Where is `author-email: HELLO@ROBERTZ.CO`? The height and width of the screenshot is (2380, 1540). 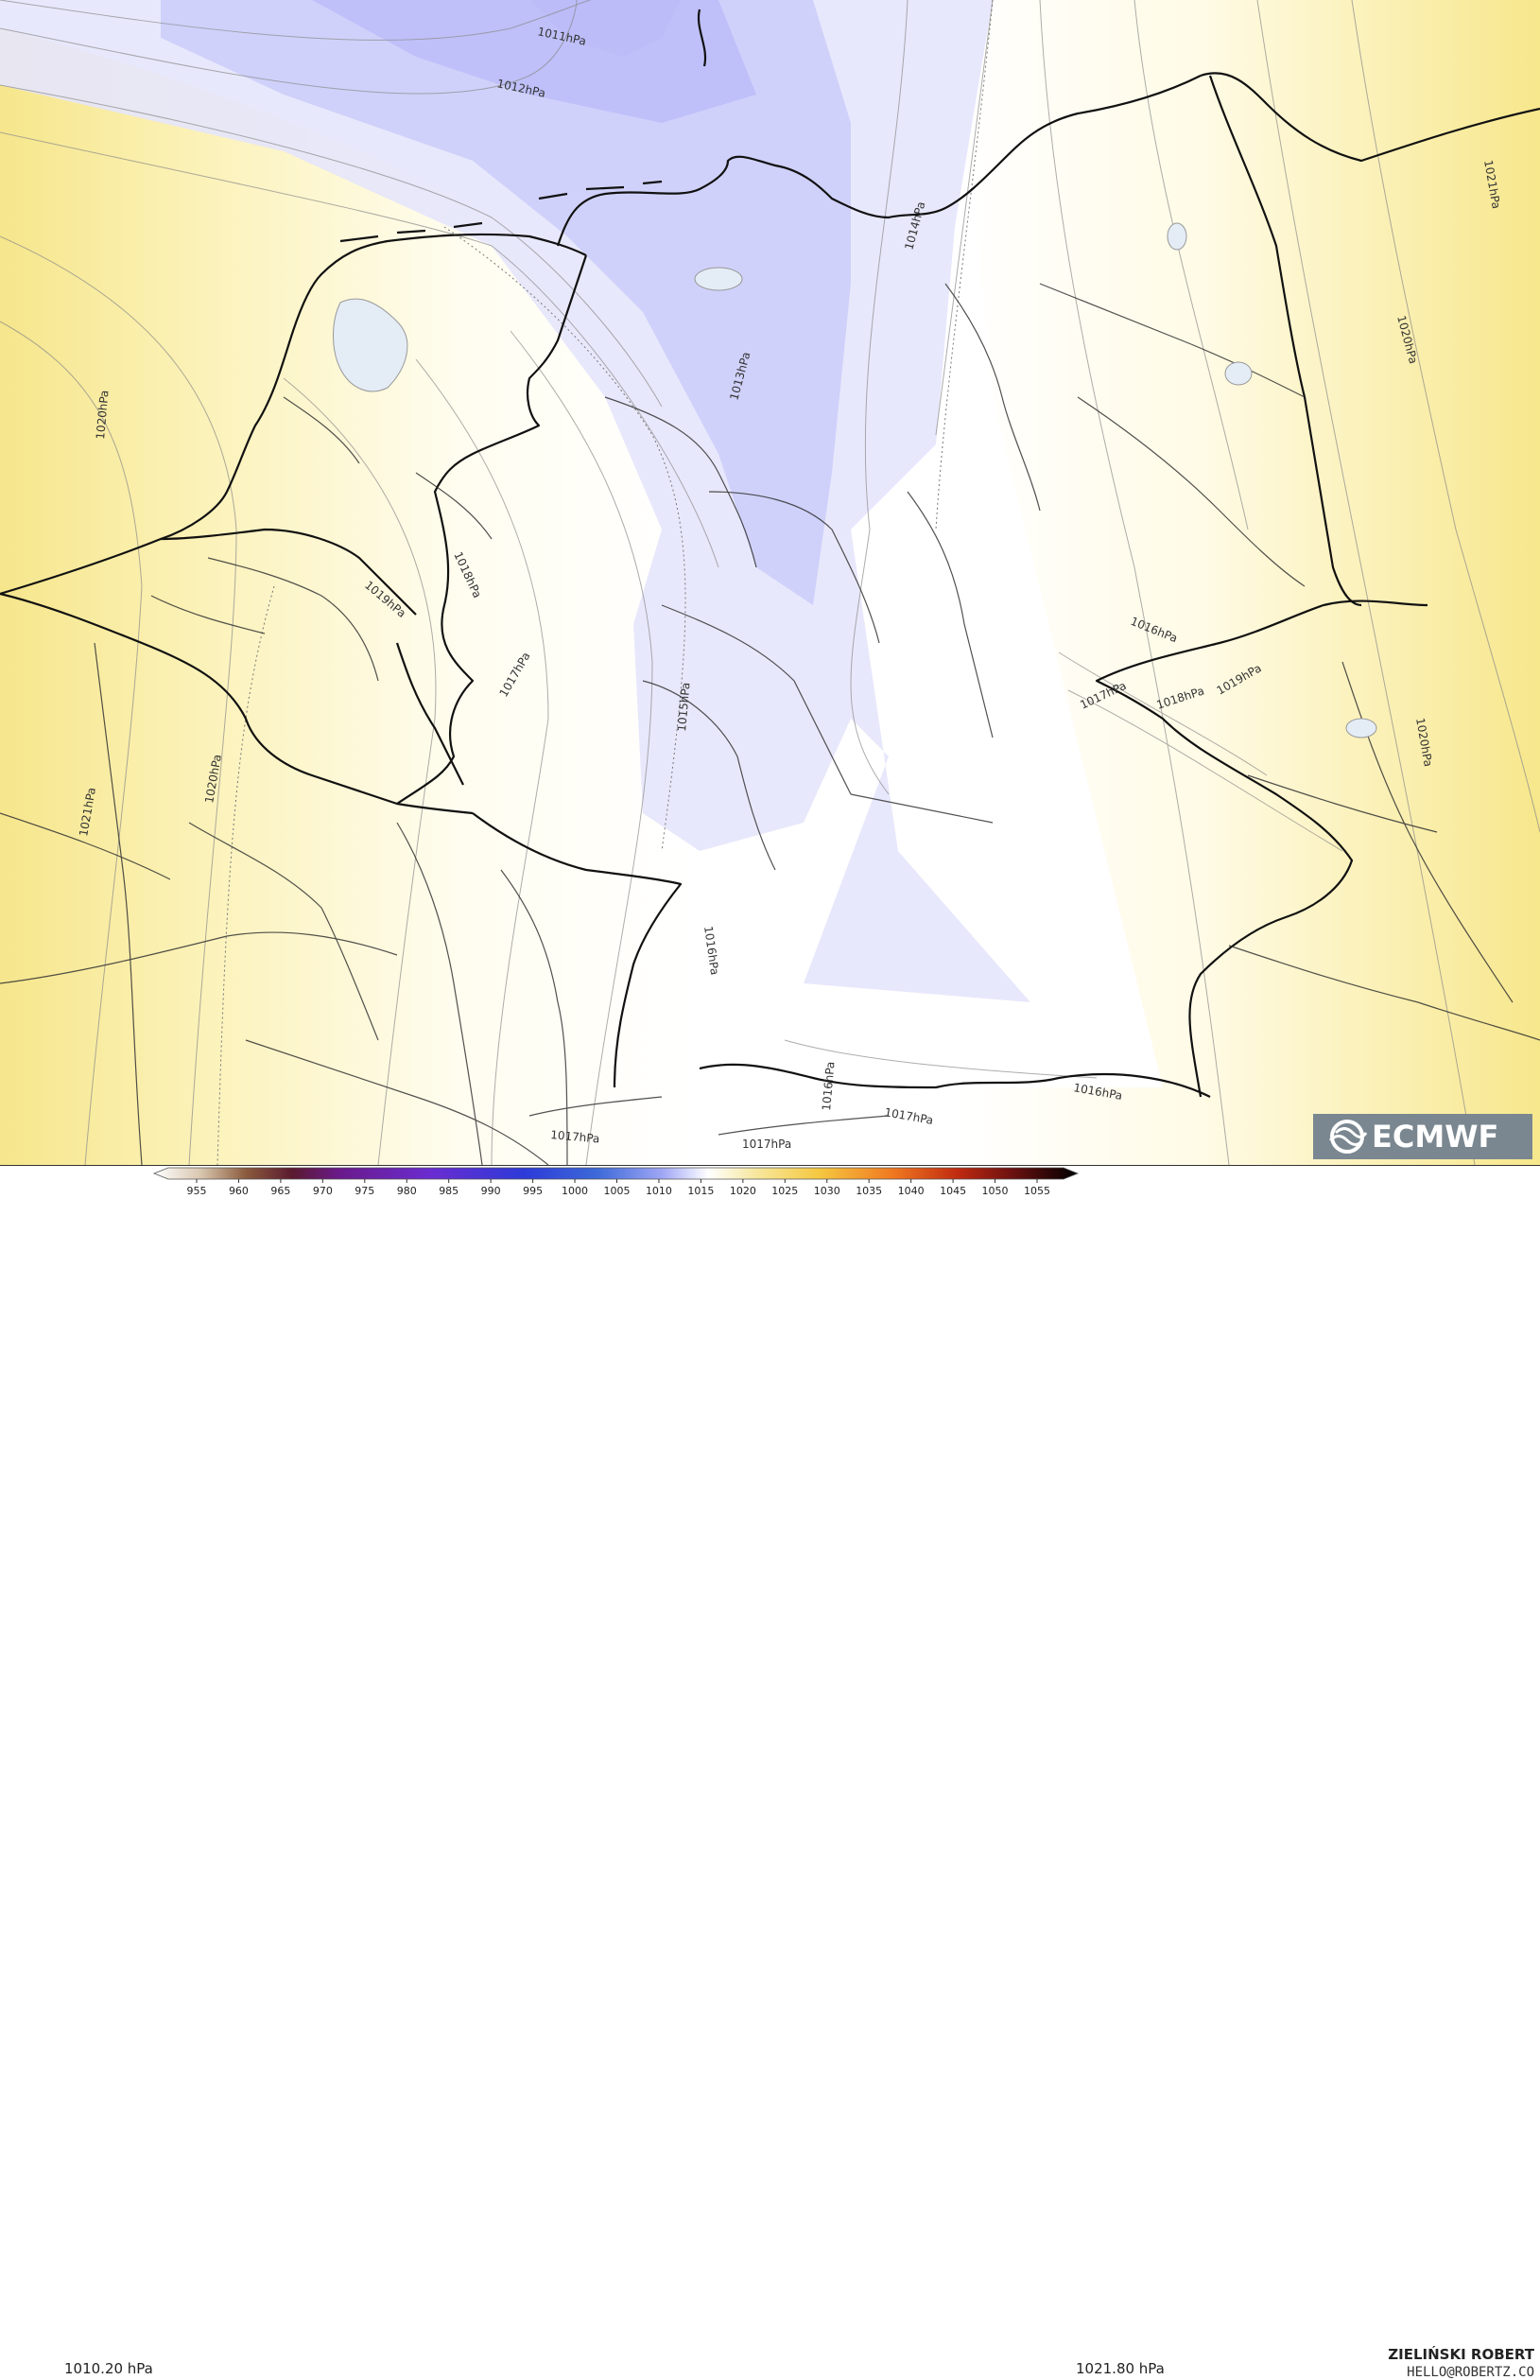
author-email: HELLO@ROBERTZ.CO is located at coordinates (1470, 2372).